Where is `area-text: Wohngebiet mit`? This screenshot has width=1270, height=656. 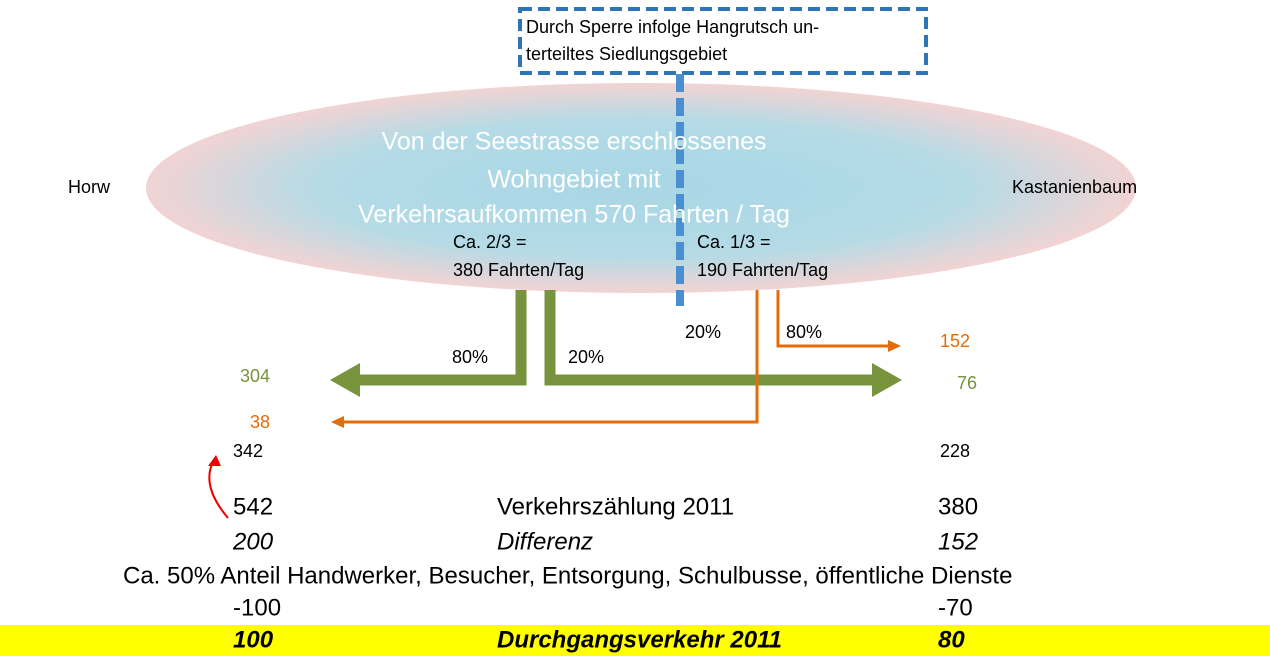 area-text: Wohngebiet mit is located at coordinates (573, 180).